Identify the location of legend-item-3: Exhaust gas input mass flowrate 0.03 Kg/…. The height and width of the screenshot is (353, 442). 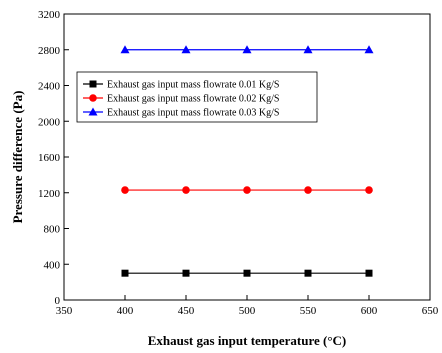
(181, 113).